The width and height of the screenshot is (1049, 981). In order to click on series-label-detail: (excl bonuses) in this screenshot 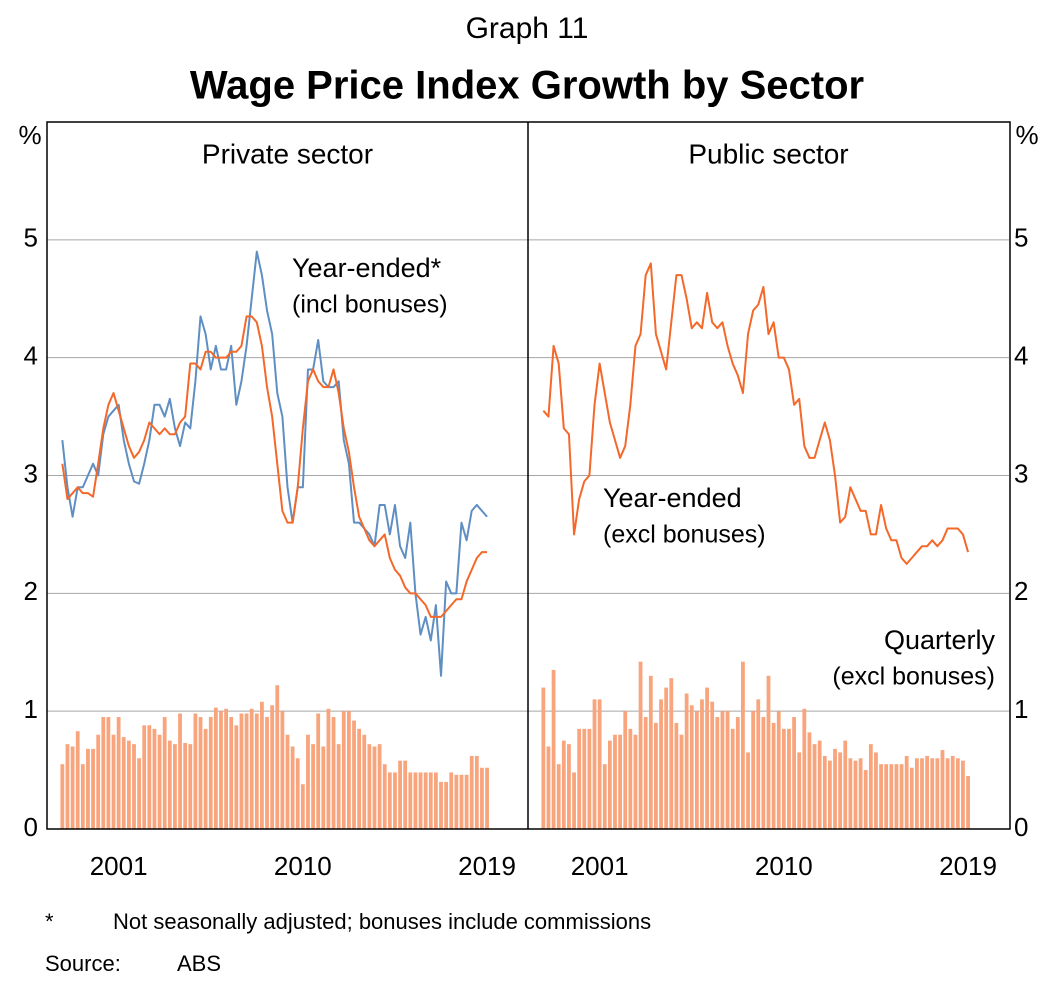, I will do `click(913, 677)`.